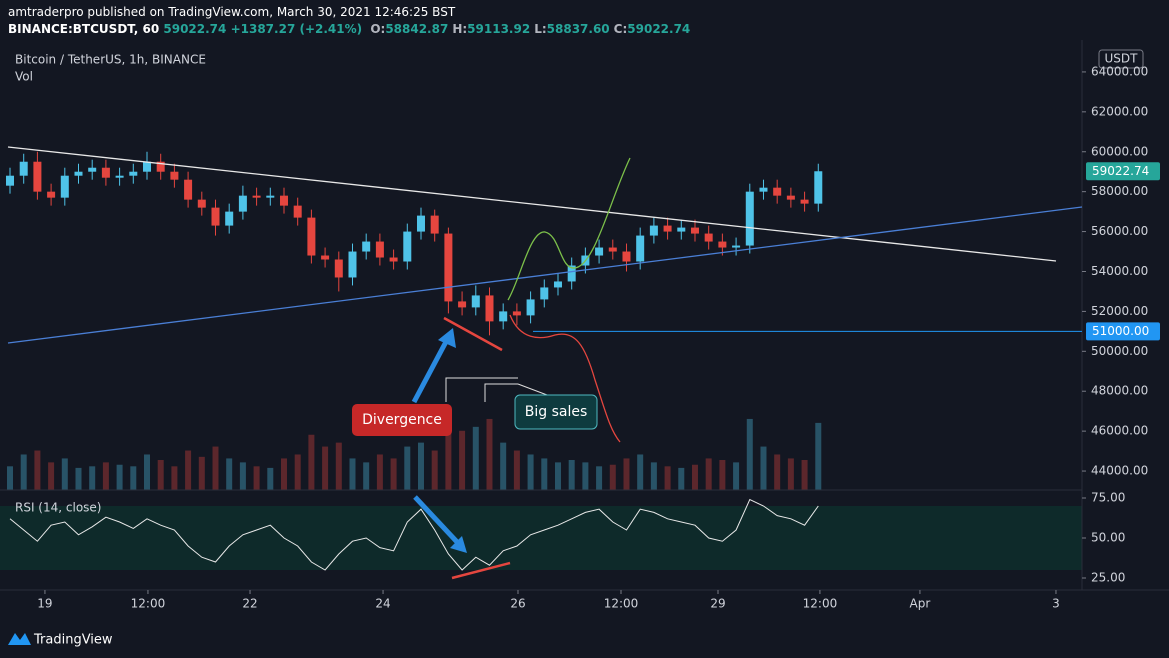 The image size is (1169, 658). What do you see at coordinates (1119, 151) in the screenshot?
I see `y-tick-label: 60000.00` at bounding box center [1119, 151].